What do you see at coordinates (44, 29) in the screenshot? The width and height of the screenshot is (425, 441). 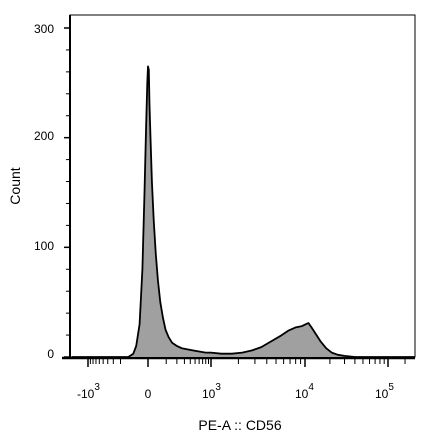 I see `y-tick-label-300: 300` at bounding box center [44, 29].